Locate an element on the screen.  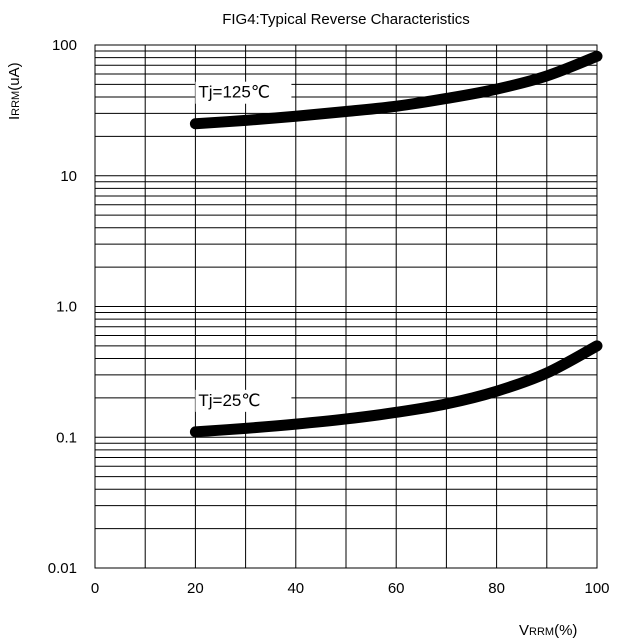
x-tick-label: 80 is located at coordinates (496, 588).